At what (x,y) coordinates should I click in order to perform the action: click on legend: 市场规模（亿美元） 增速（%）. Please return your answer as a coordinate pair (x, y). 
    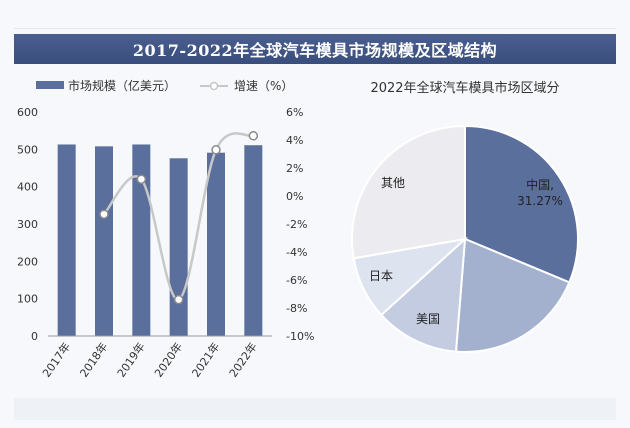
    Looking at the image, I should click on (164, 85).